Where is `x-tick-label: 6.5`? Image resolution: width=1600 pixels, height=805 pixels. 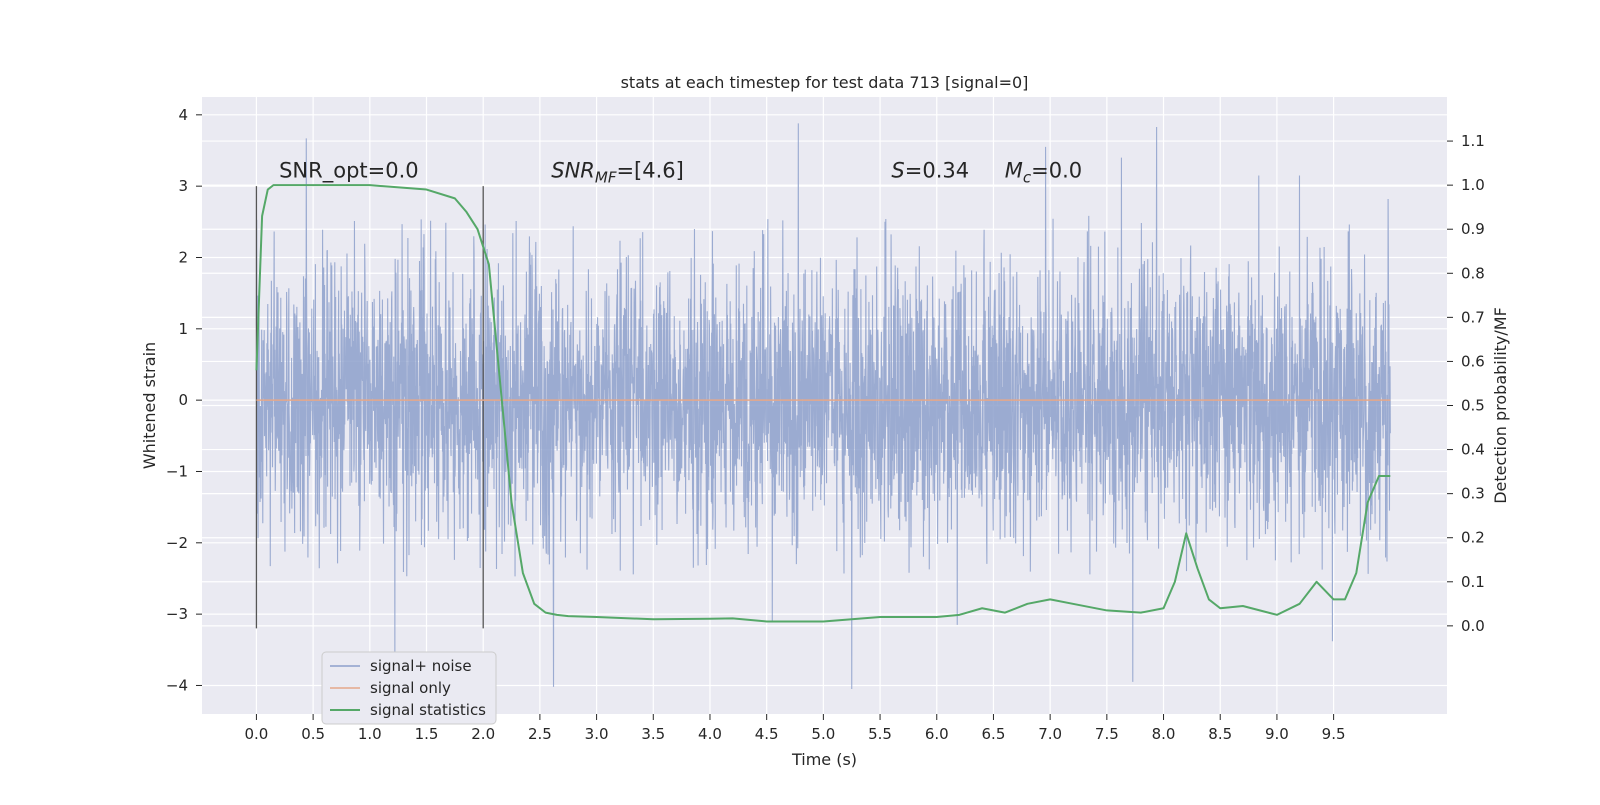
x-tick-label: 6.5 is located at coordinates (994, 734).